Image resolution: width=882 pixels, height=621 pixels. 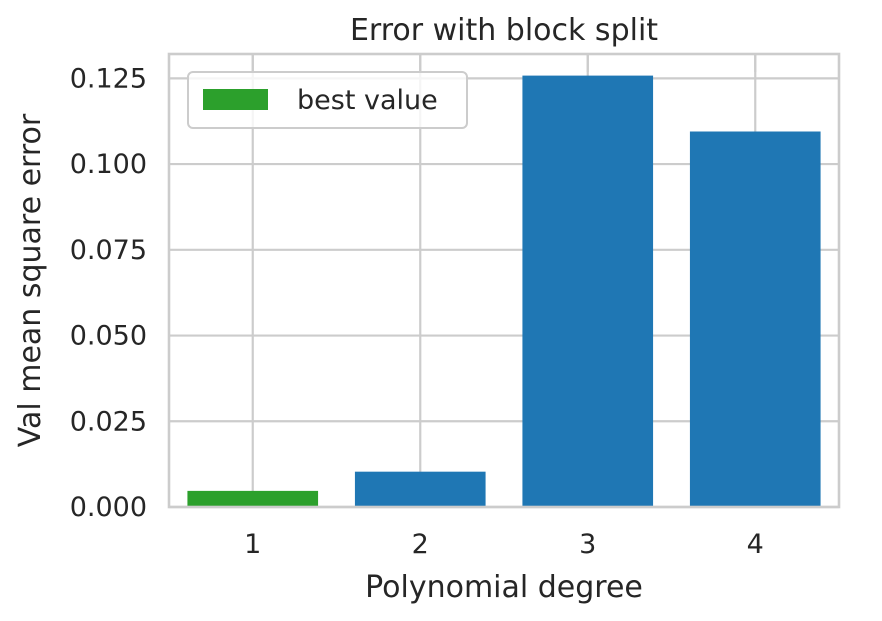 What do you see at coordinates (235, 99) in the screenshot?
I see `legend-swatch-best-value` at bounding box center [235, 99].